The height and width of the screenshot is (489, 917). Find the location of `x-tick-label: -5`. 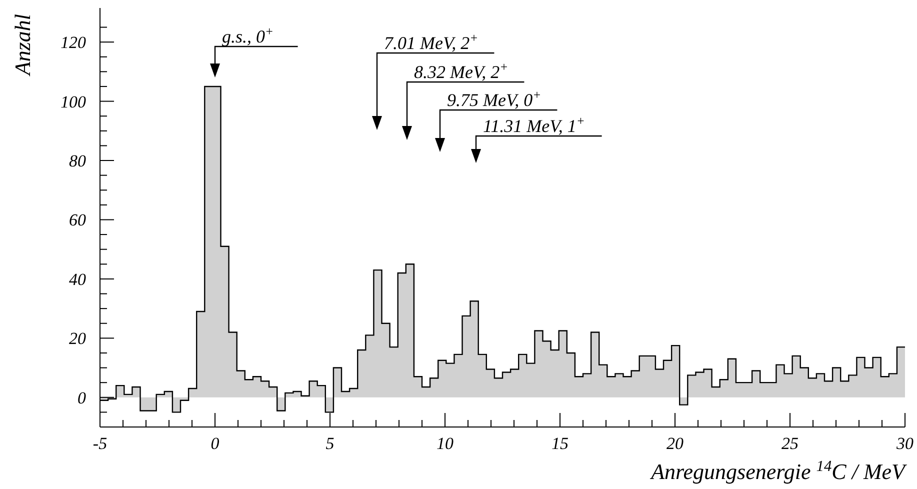

x-tick-label: -5 is located at coordinates (100, 443).